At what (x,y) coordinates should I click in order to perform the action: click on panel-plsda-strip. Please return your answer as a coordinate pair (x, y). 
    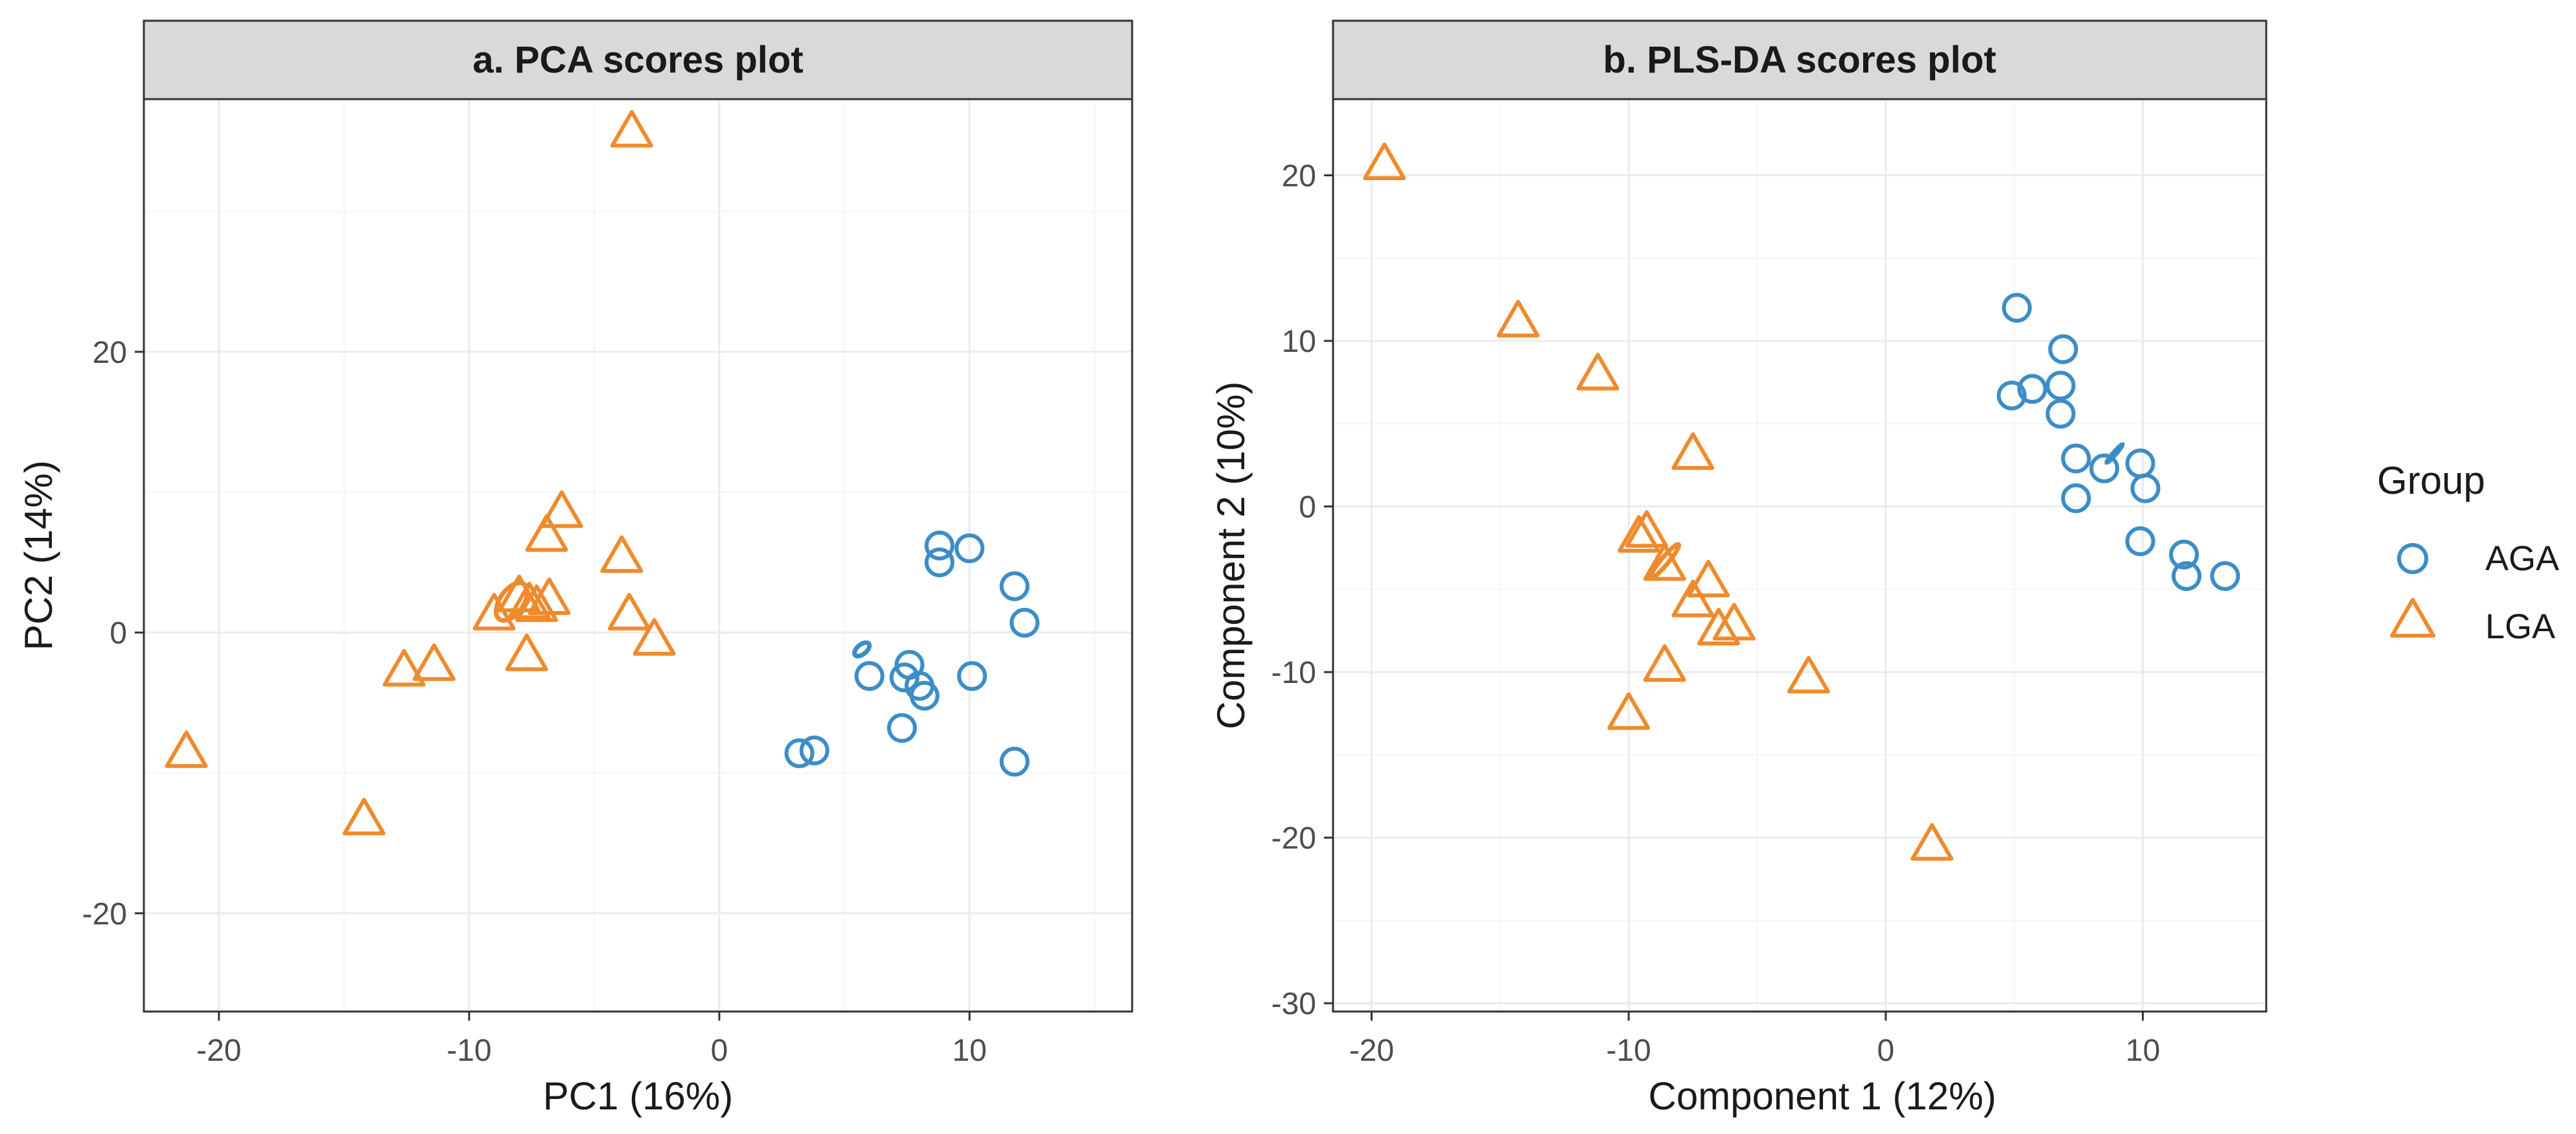
    Looking at the image, I should click on (1800, 59).